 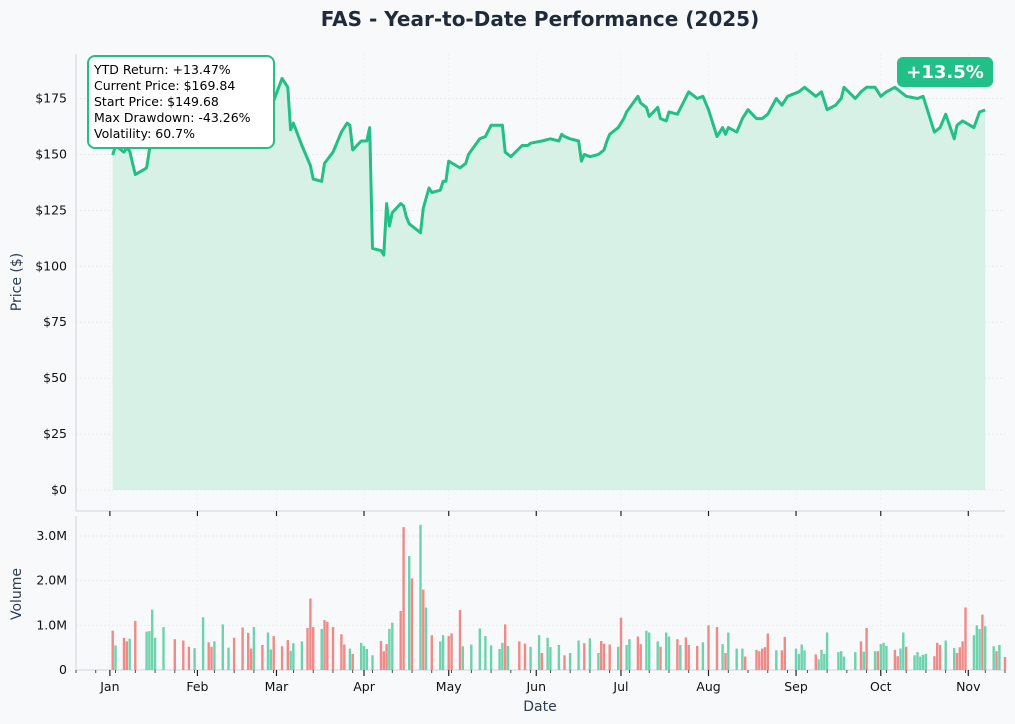 I want to click on volume-x-ticks: Jan Feb Mar Apr May Jun Jul Aug Sep Oct Nov, so click(x=540, y=682).